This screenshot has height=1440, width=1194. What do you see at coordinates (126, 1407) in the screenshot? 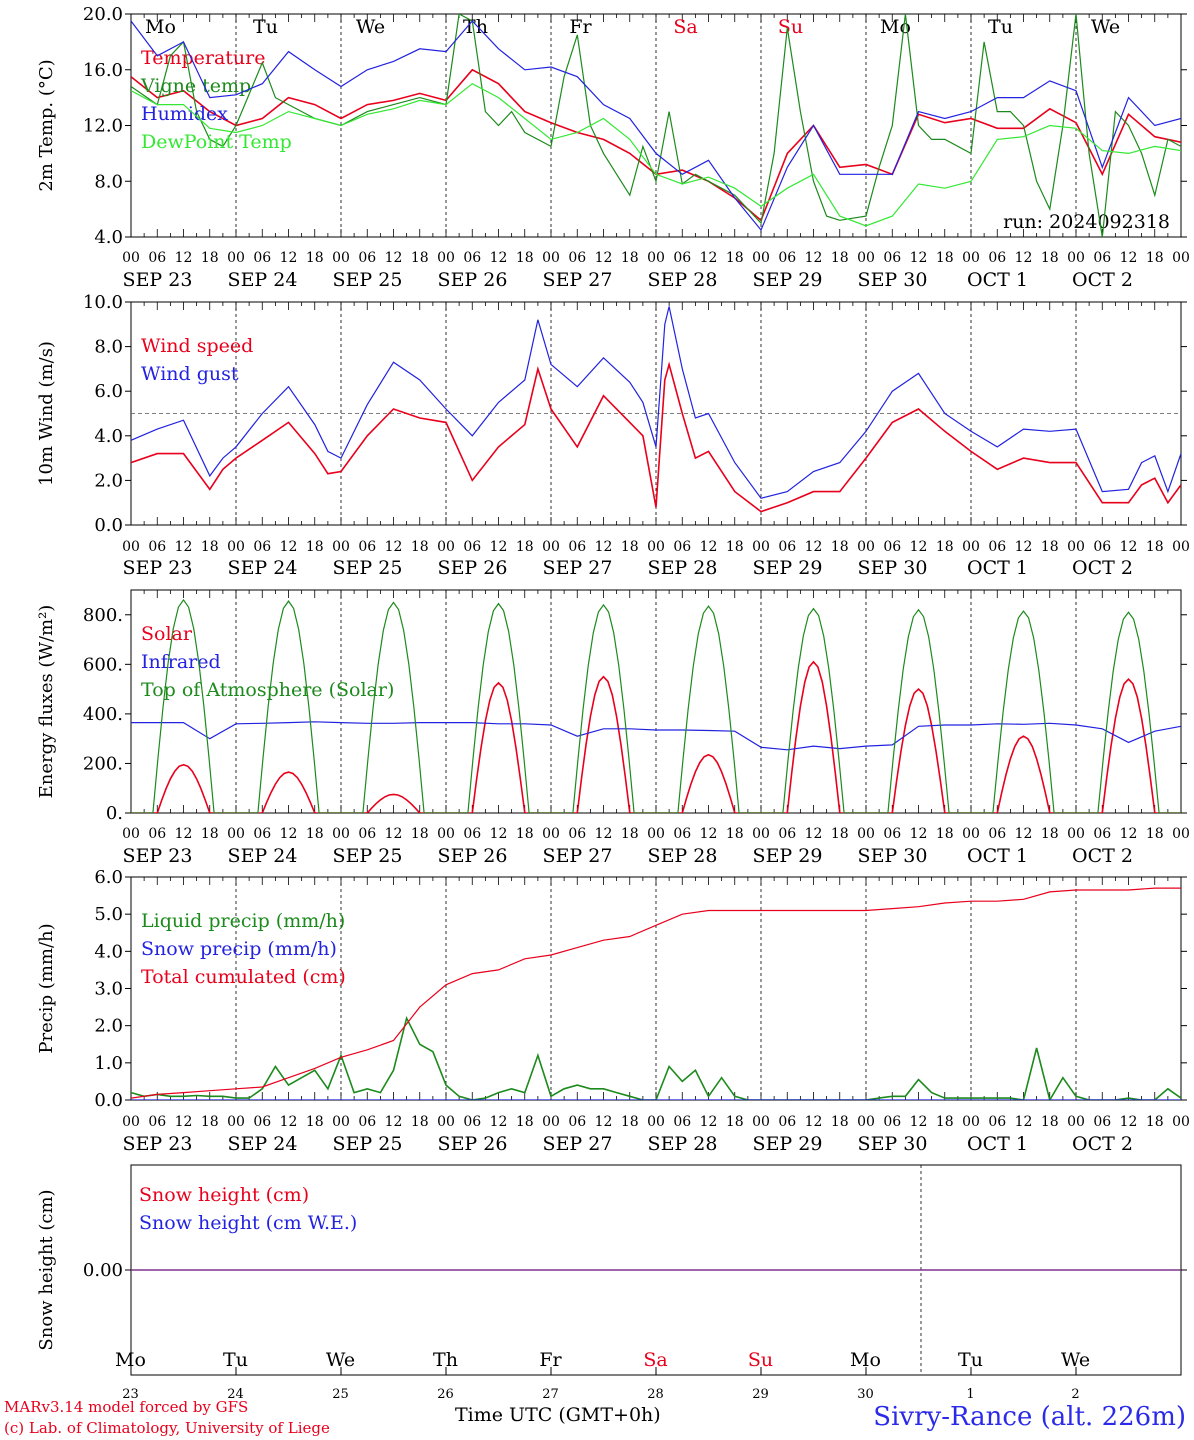
I see `credit-line-1: MARv3.14 model forced by GFS` at bounding box center [126, 1407].